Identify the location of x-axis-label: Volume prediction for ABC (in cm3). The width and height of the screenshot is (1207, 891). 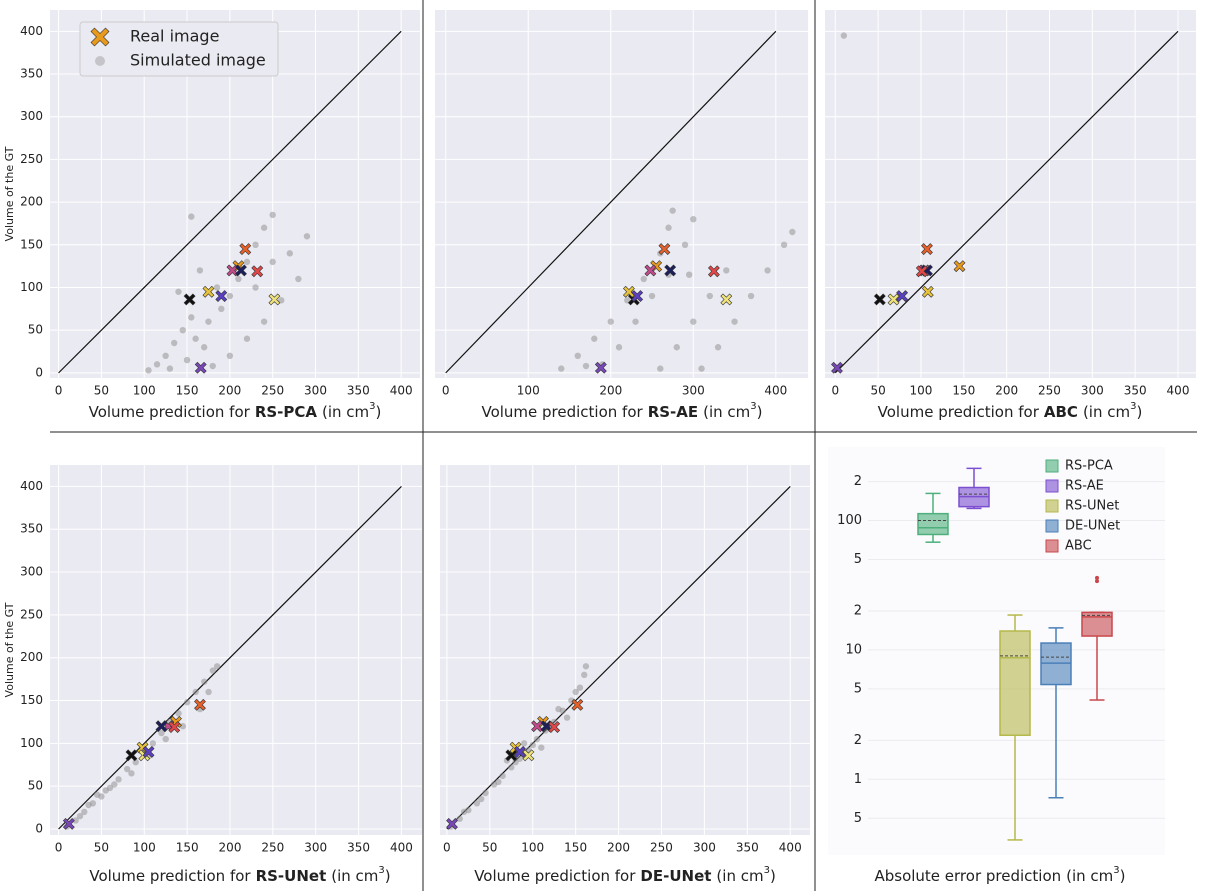
(1010, 411).